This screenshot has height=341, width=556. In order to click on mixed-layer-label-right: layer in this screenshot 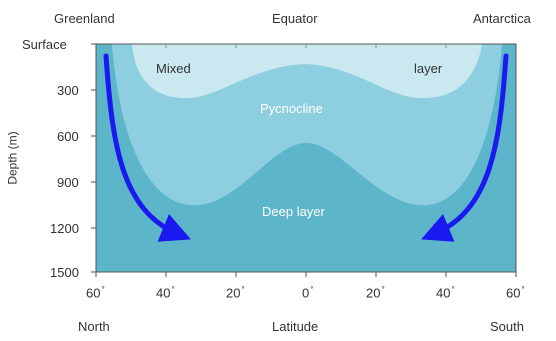, I will do `click(428, 68)`.